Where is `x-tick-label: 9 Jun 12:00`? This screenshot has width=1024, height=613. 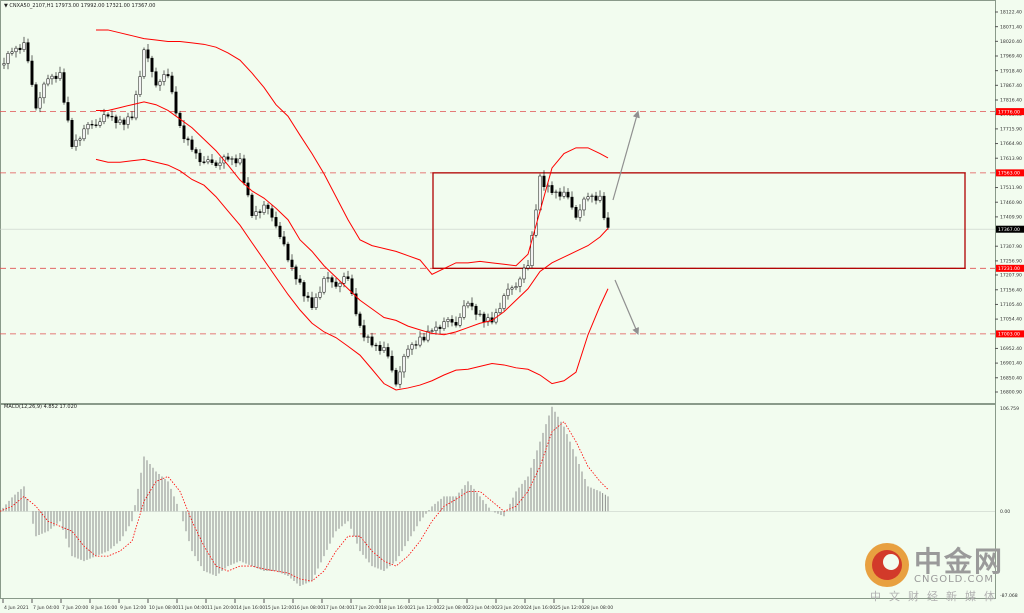
x-tick-label: 9 Jun 12:00 is located at coordinates (133, 608).